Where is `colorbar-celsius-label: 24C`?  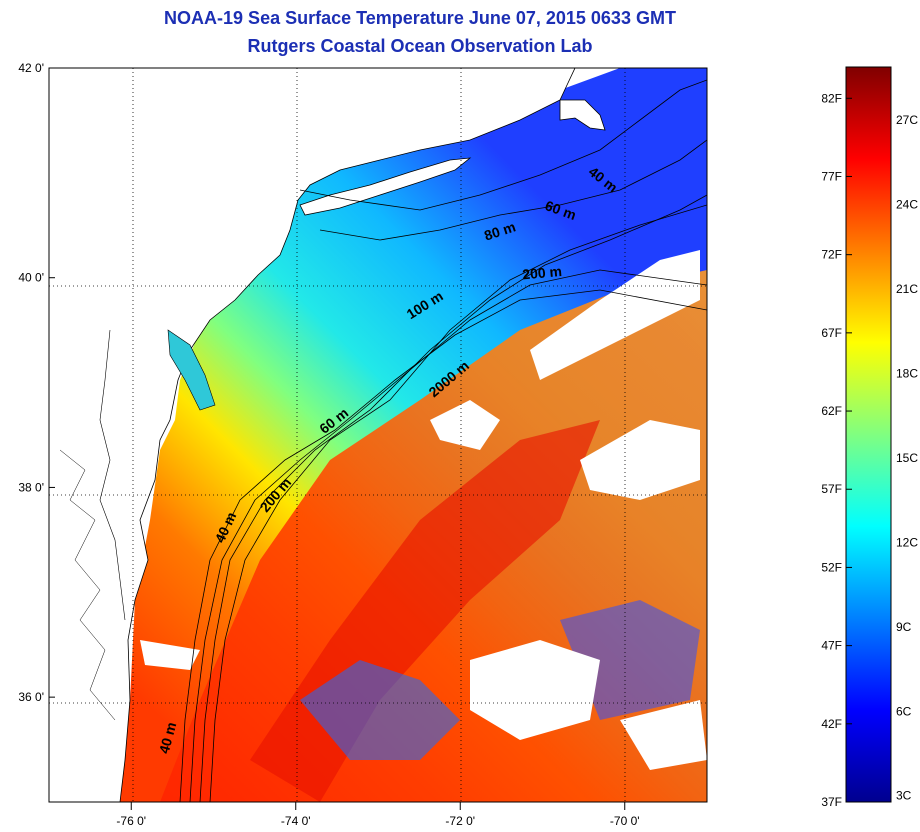 colorbar-celsius-label: 24C is located at coordinates (907, 205).